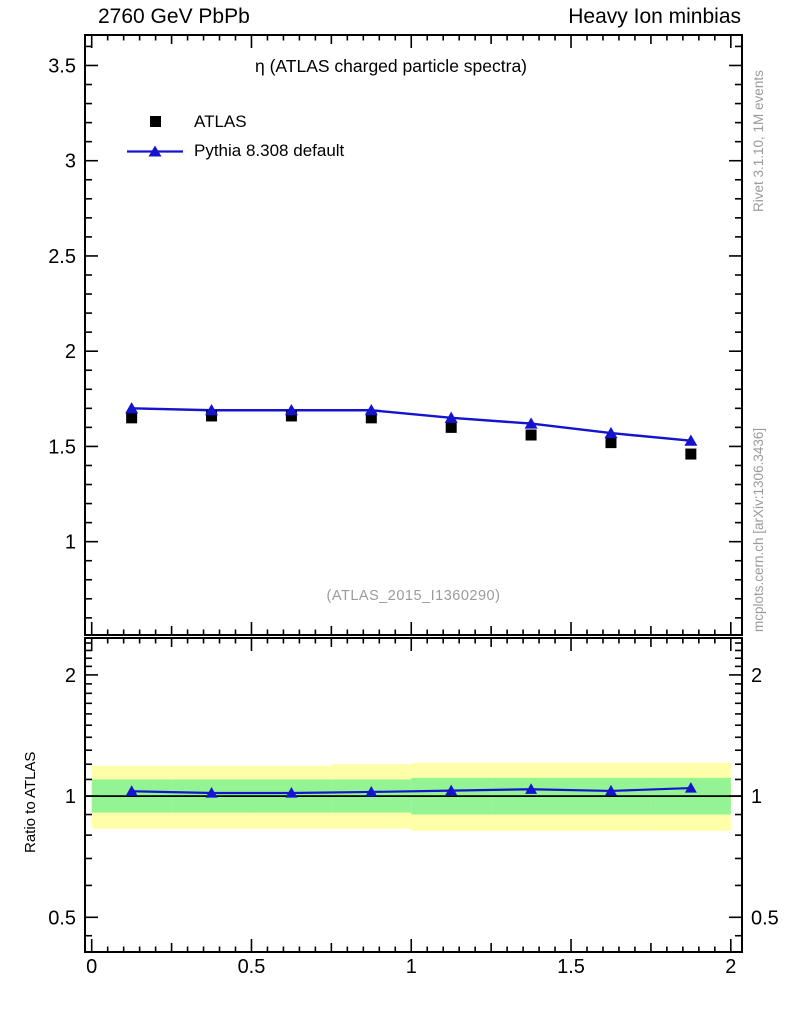  I want to click on legend-item-atlas: ATLAS, so click(235, 121).